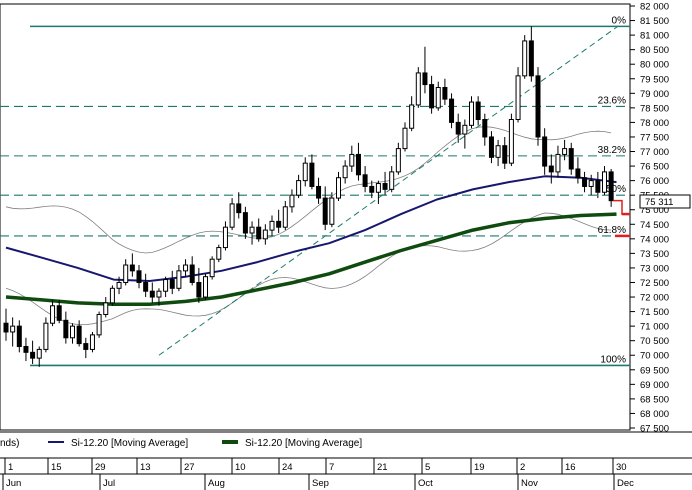 Image resolution: width=692 pixels, height=490 pixels. I want to click on y-tick-label: 75 000, so click(654, 210).